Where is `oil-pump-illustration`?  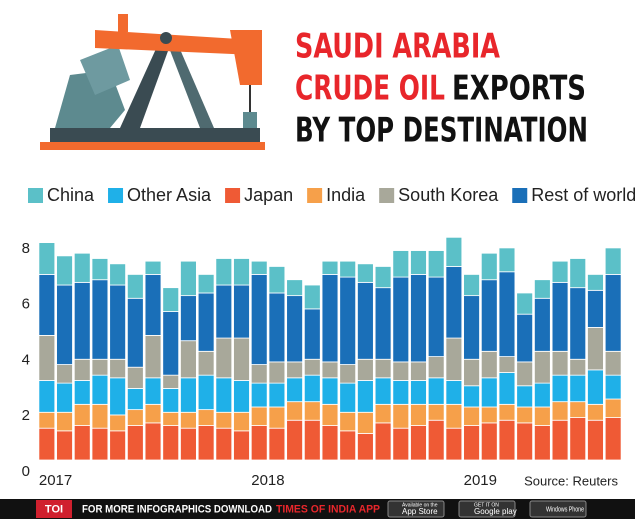
oil-pump-illustration is located at coordinates (152, 82).